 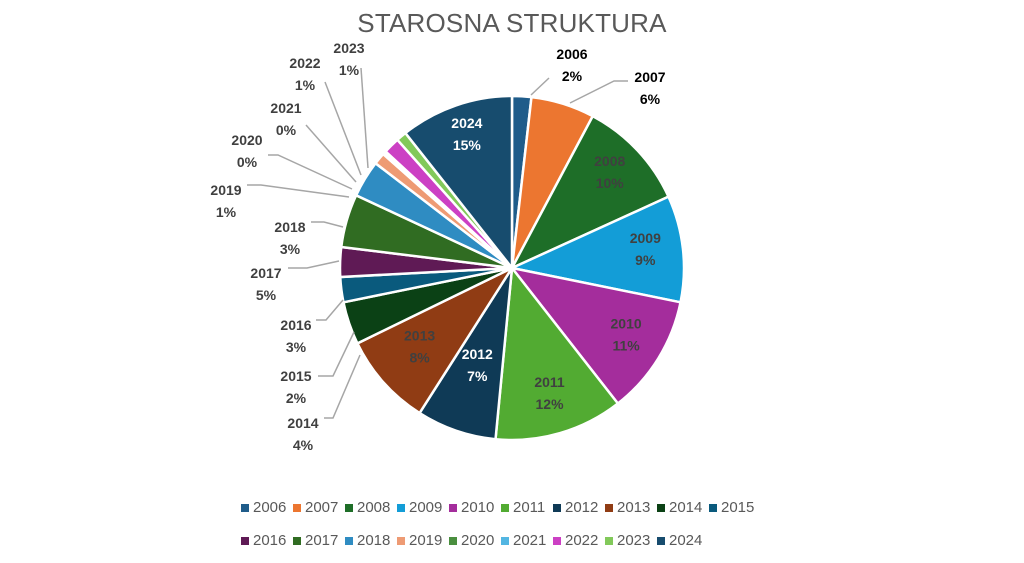 I want to click on data-label-category: 2012, so click(x=477, y=354).